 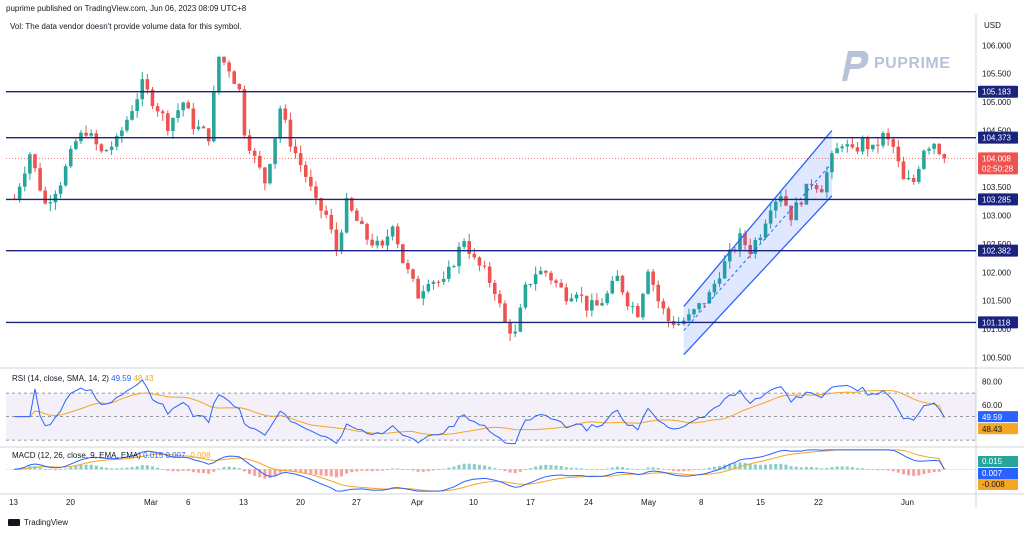 What do you see at coordinates (758, 275) in the screenshot?
I see `channel-lower-line` at bounding box center [758, 275].